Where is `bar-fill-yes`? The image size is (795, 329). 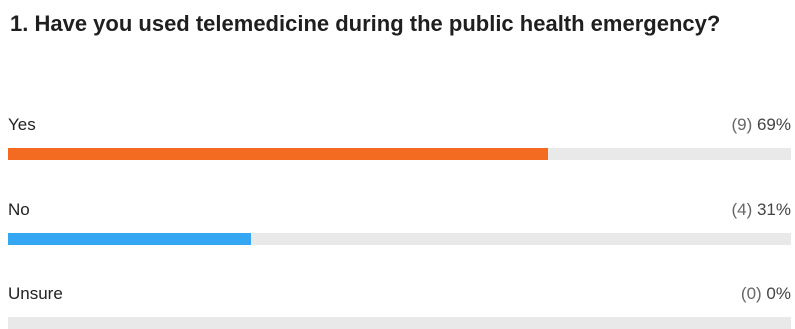 bar-fill-yes is located at coordinates (278, 154).